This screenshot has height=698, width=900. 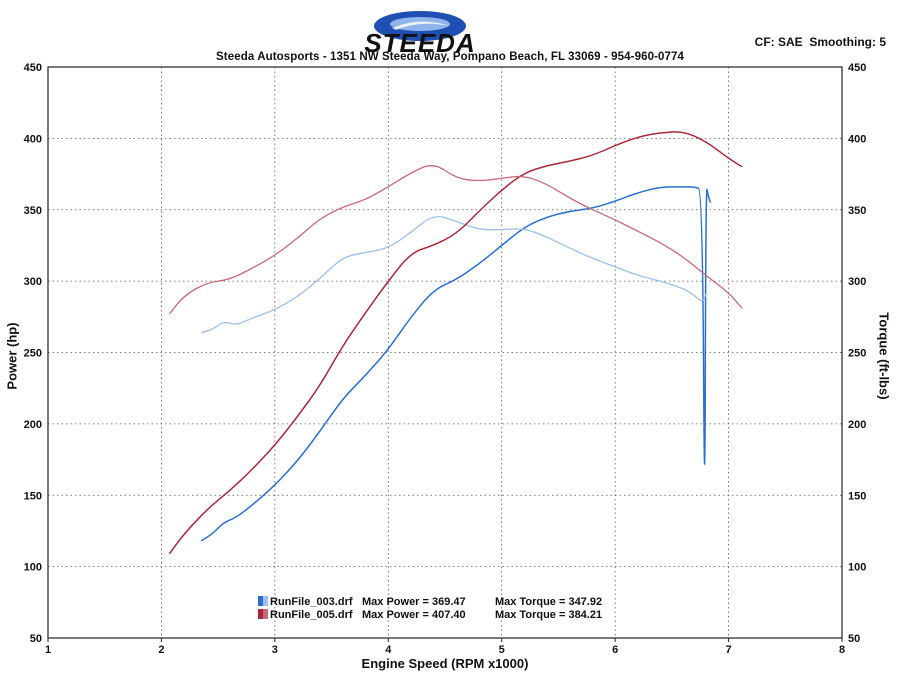 I want to click on y2-tick-label: 350, so click(x=857, y=211).